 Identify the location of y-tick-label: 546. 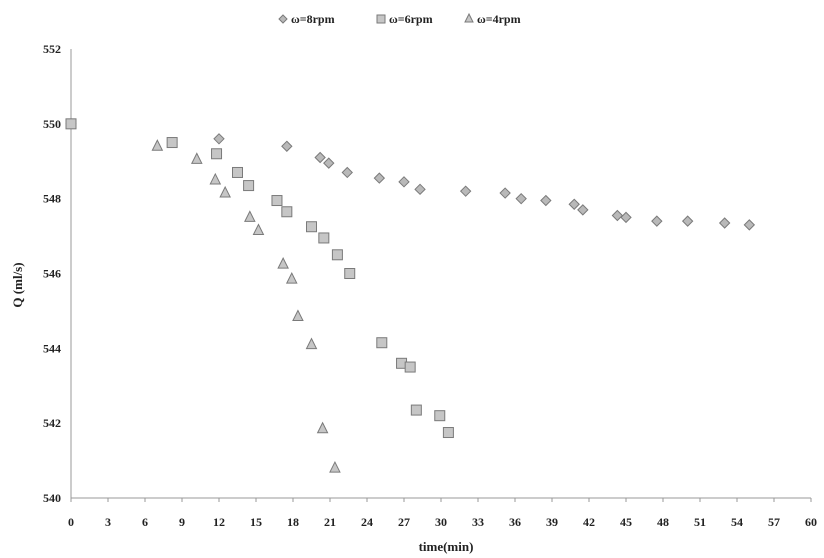
(52, 274).